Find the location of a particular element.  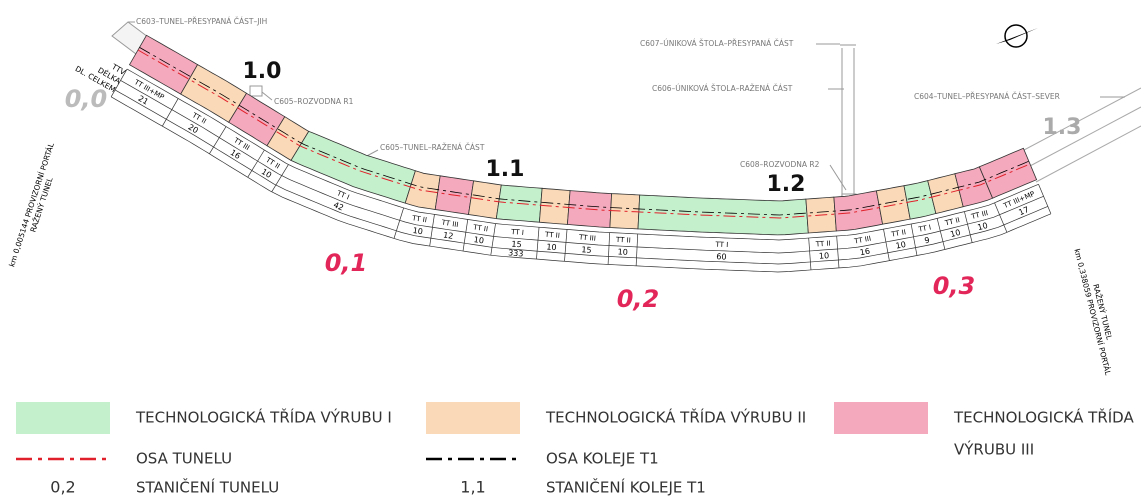

table-length: 16 is located at coordinates (865, 252).